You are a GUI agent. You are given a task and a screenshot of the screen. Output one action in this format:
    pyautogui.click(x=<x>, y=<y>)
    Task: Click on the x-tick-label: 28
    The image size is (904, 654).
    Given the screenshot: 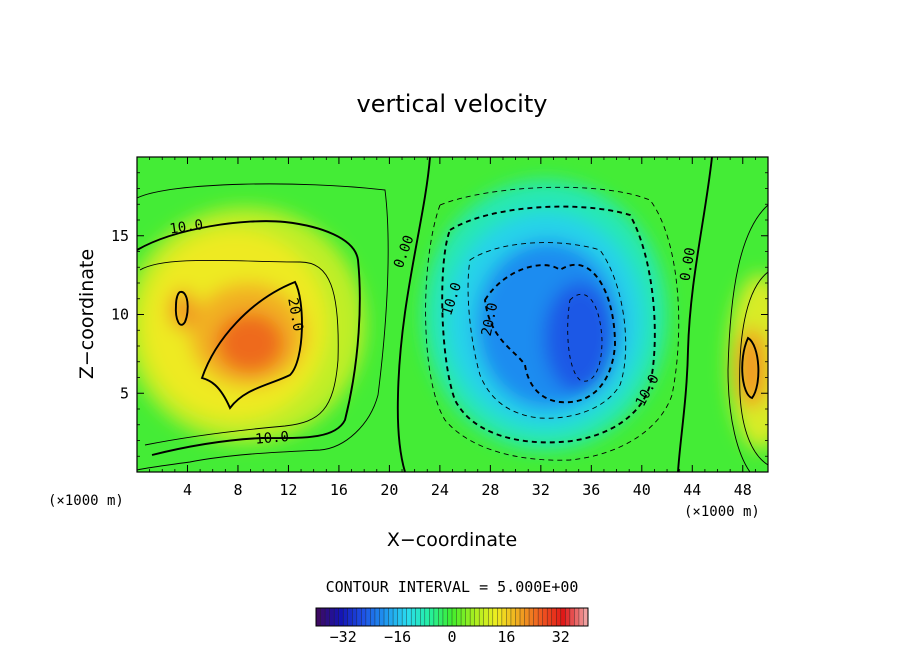 What is the action you would take?
    pyautogui.click(x=490, y=490)
    